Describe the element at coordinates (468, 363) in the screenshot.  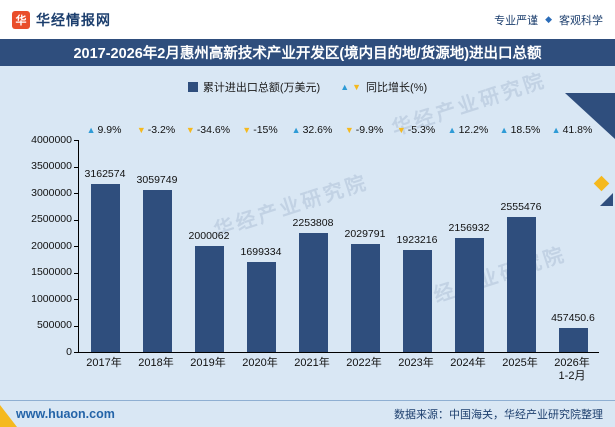
I see `x-axis-label: 2024年` at that location.